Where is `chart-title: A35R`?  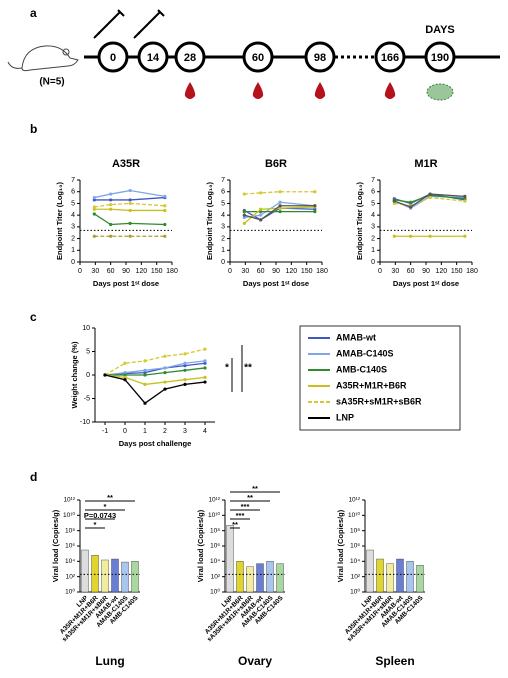 chart-title: A35R is located at coordinates (126, 164).